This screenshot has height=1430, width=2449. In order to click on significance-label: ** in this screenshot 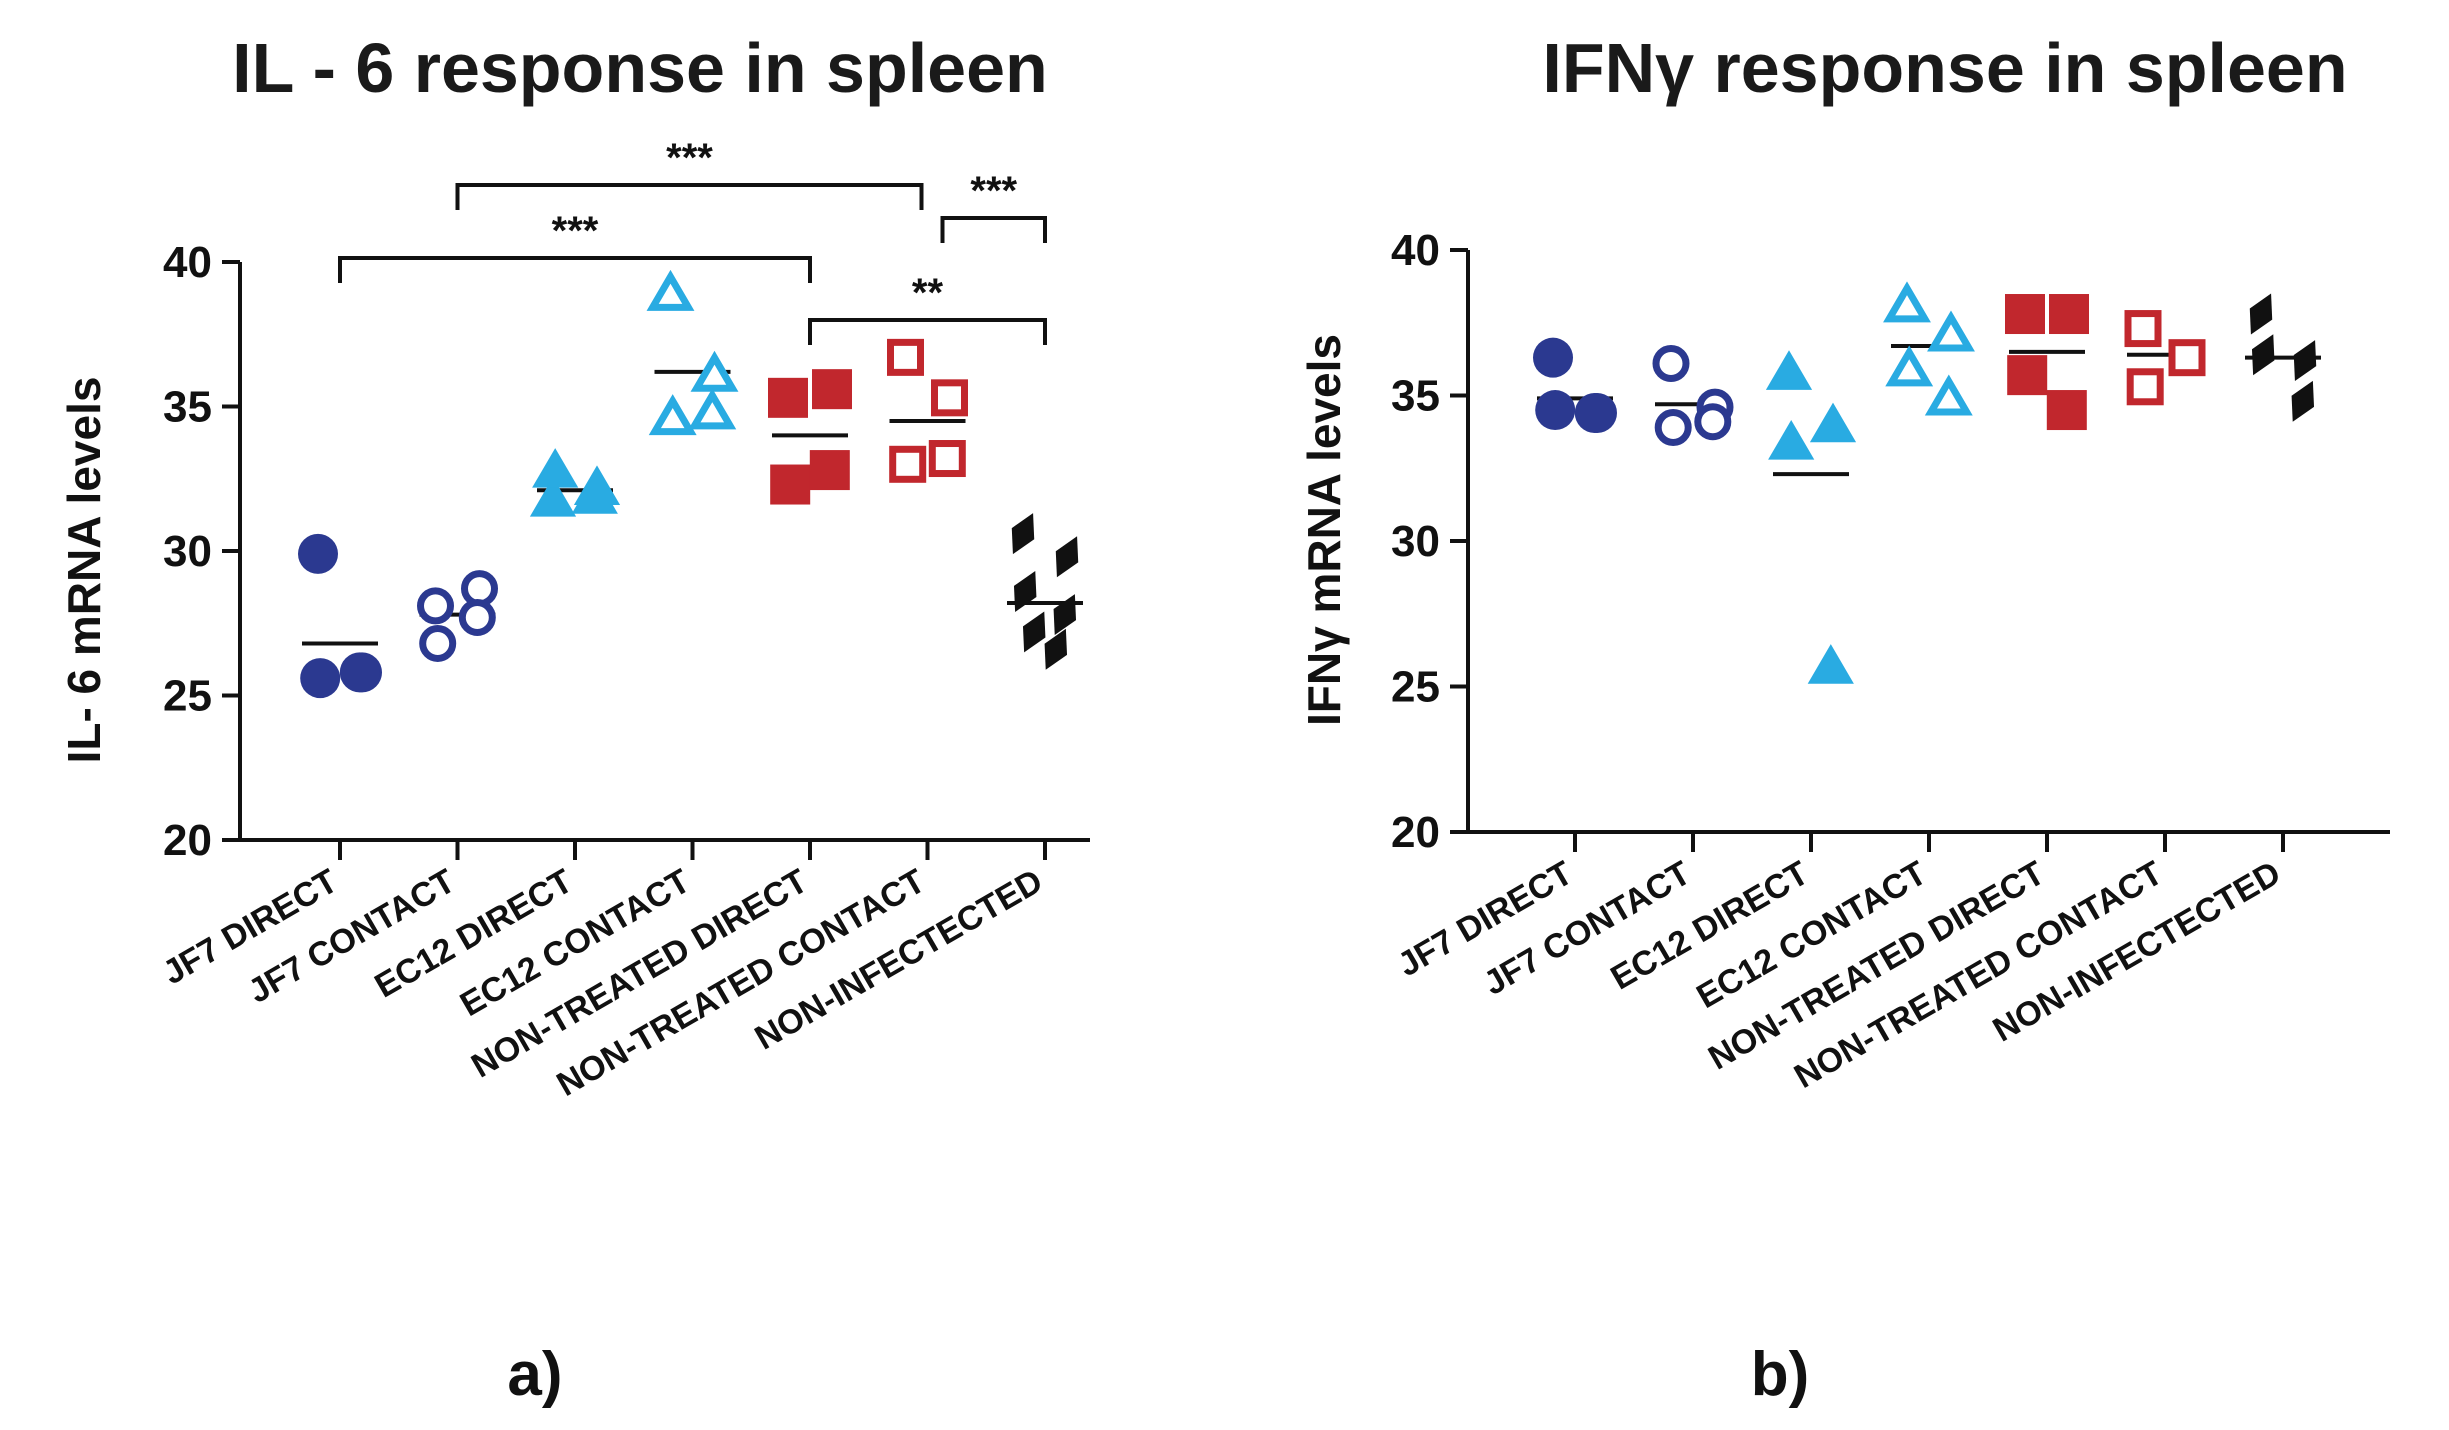, I will do `click(928, 293)`.